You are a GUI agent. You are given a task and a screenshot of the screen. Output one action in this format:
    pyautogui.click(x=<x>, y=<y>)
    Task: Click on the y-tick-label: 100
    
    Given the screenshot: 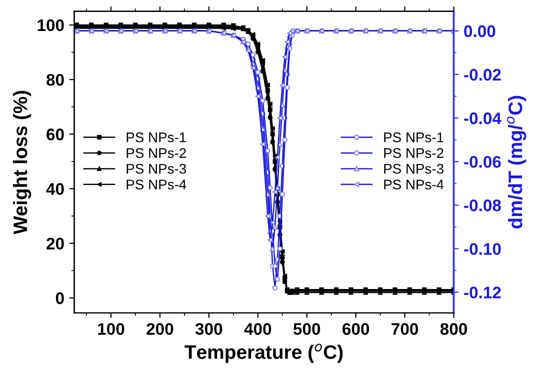 What is the action you would take?
    pyautogui.click(x=51, y=25)
    